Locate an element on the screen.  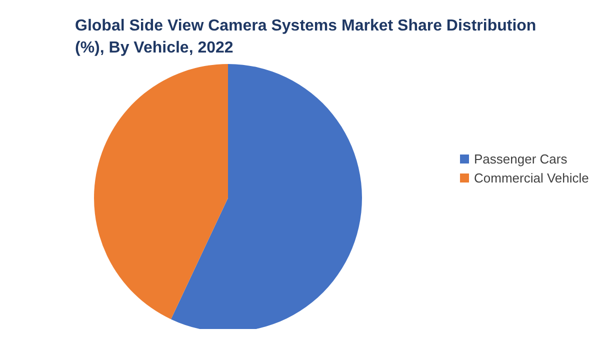
legend-label: Commercial Vehicle is located at coordinates (531, 178).